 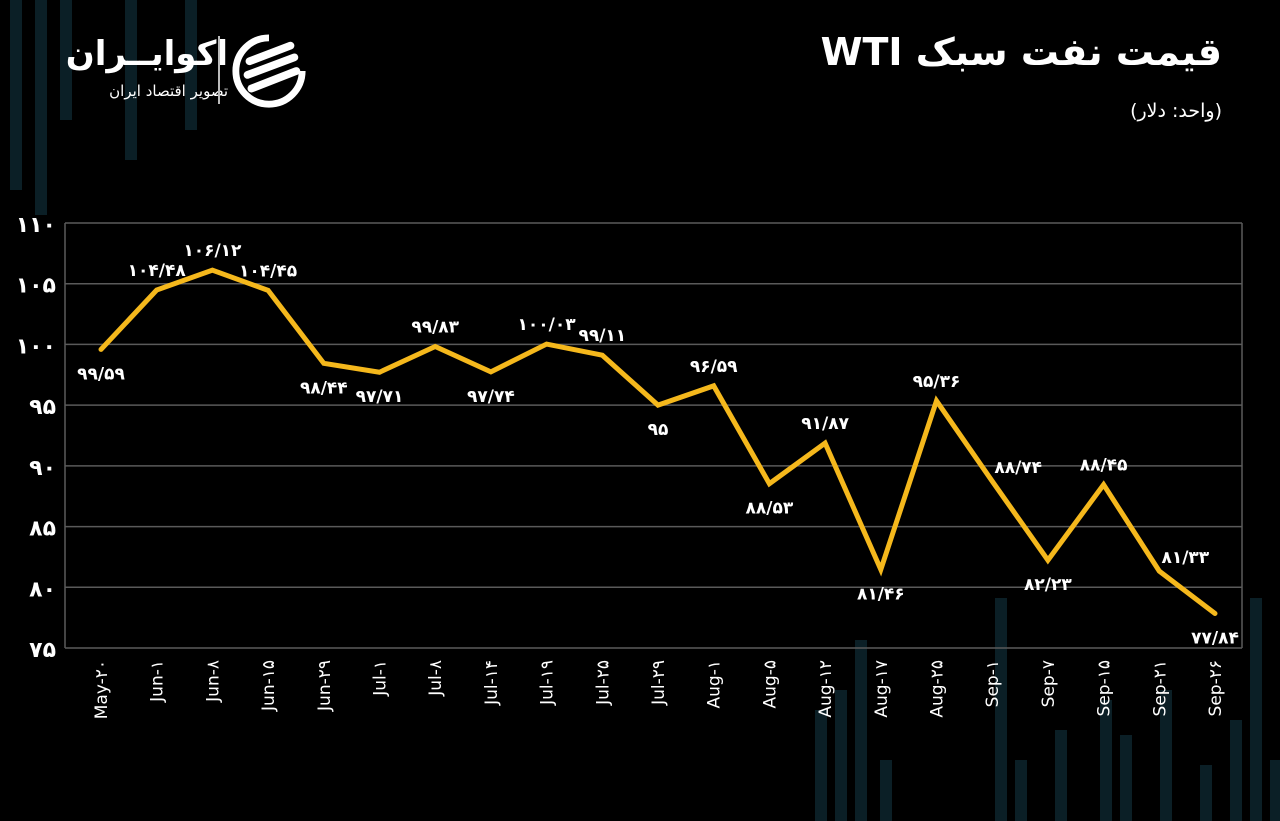 What do you see at coordinates (1160, 688) in the screenshot?
I see `x-tick-label: Sep-۲۱` at bounding box center [1160, 688].